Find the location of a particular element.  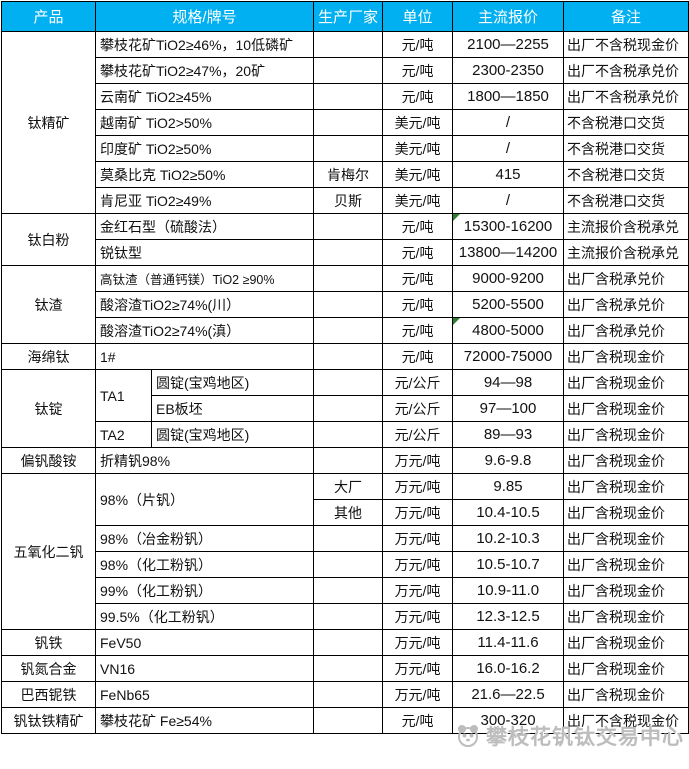

spec-cell: VN16 is located at coordinates (204, 668).